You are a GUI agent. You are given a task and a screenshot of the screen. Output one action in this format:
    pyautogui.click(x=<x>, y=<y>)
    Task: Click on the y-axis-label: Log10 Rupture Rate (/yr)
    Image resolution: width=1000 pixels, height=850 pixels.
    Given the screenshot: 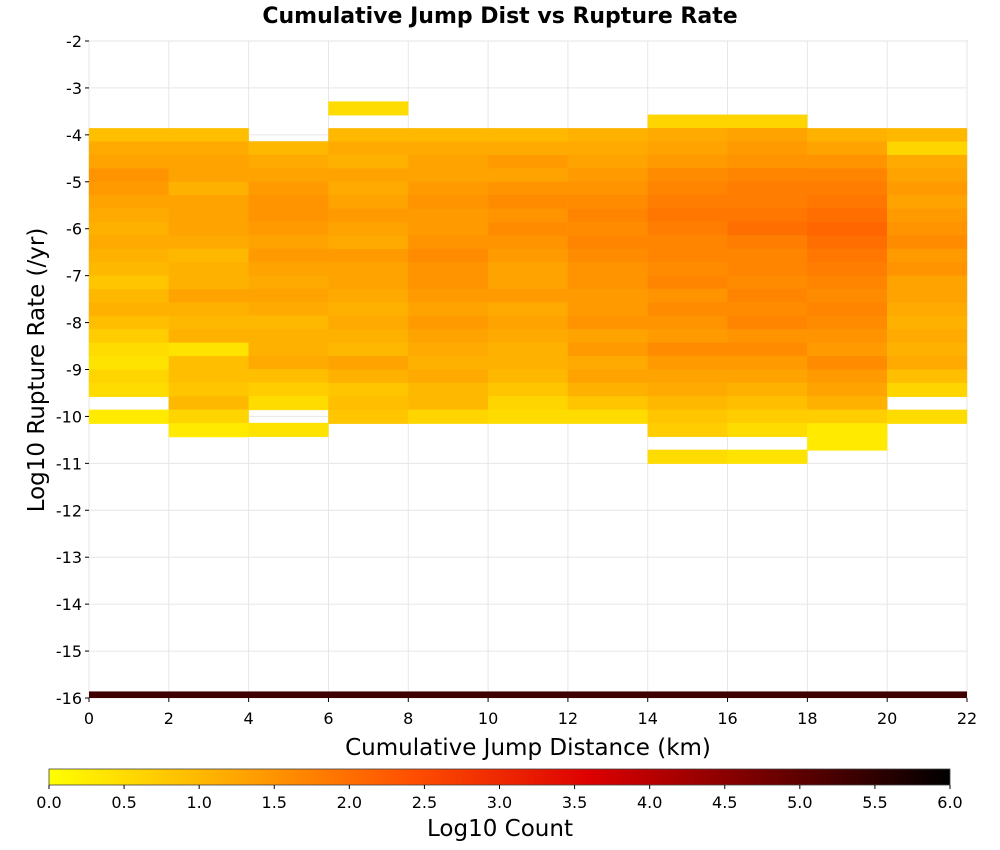 What is the action you would take?
    pyautogui.click(x=37, y=370)
    